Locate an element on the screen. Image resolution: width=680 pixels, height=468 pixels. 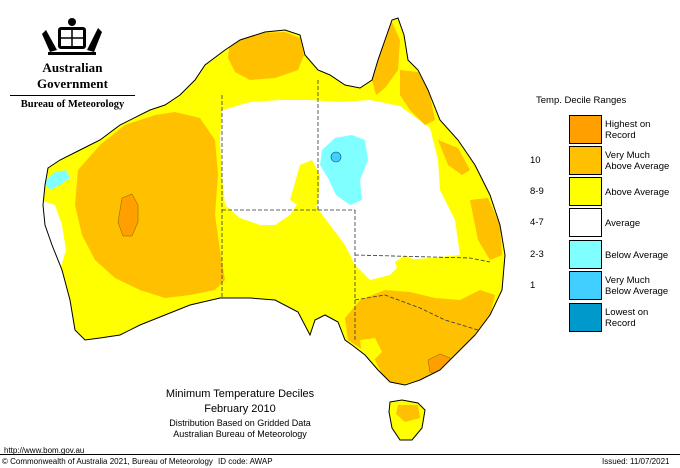
map-title: Minimum Temperature Deciles is located at coordinates (240, 394).